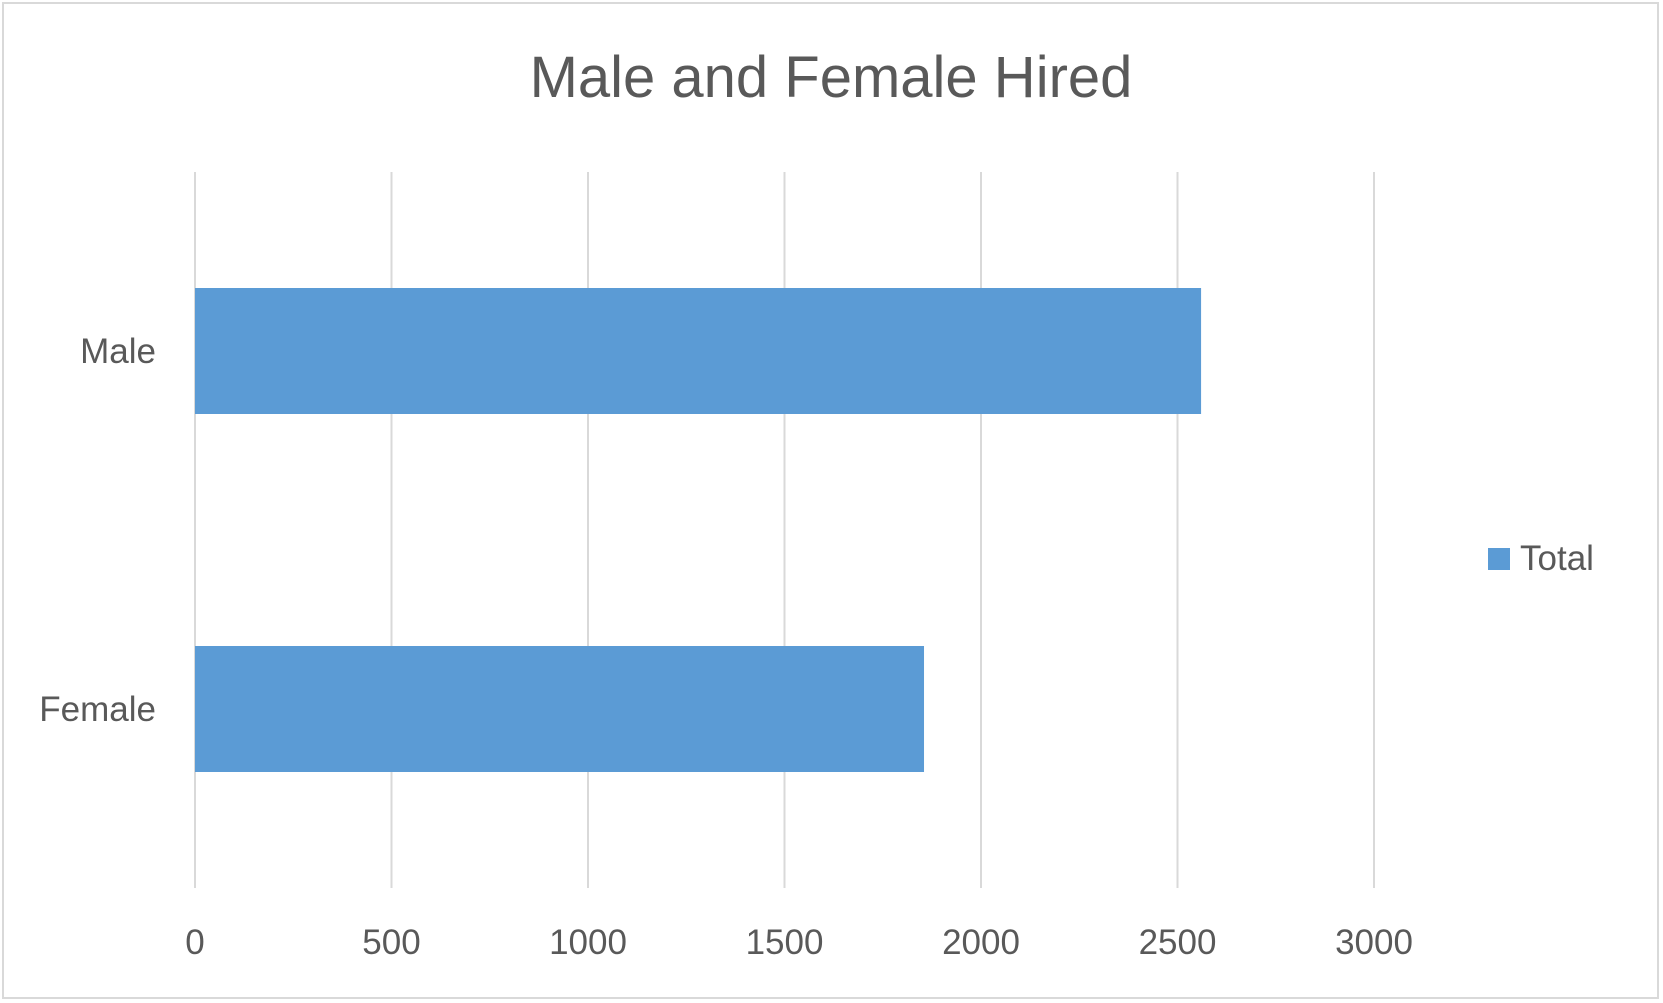 This screenshot has width=1663, height=1003. What do you see at coordinates (560, 709) in the screenshot?
I see `bar-female` at bounding box center [560, 709].